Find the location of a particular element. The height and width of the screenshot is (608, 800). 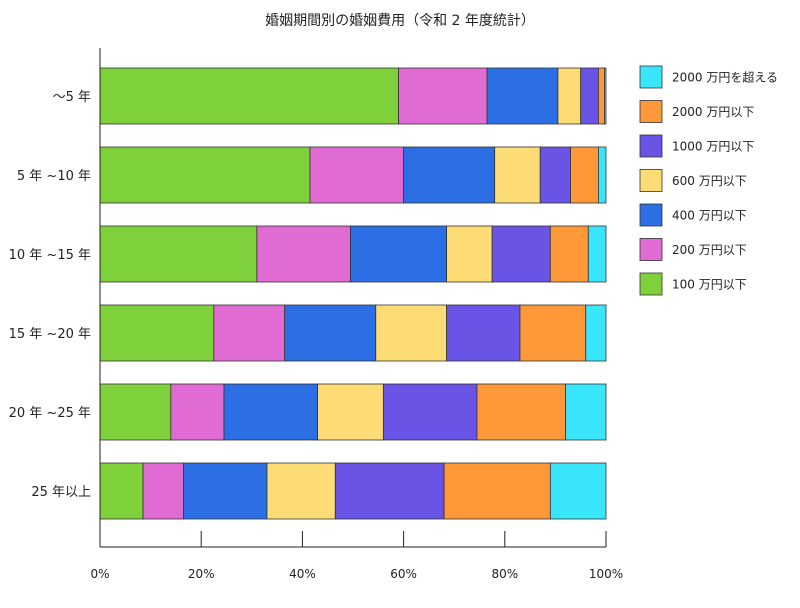

legend-label: 100 万円以下 is located at coordinates (709, 285).